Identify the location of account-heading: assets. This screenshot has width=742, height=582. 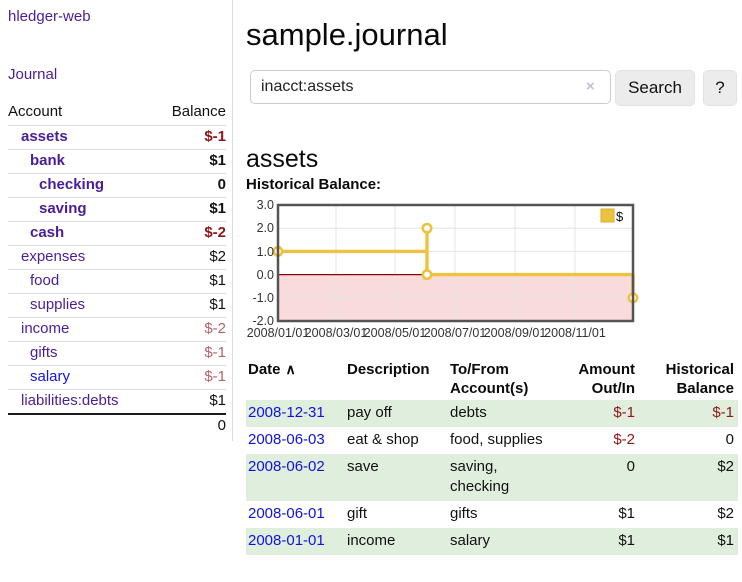
(282, 158).